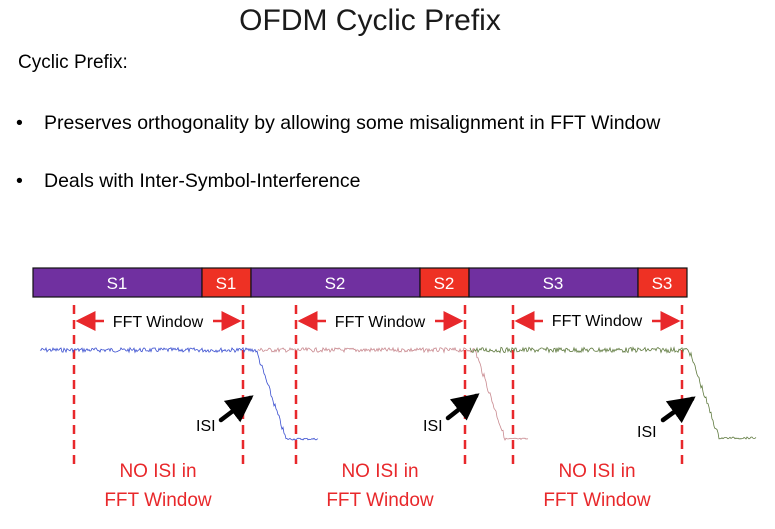 The width and height of the screenshot is (775, 529). I want to click on segment-s2-prefix, so click(444, 282).